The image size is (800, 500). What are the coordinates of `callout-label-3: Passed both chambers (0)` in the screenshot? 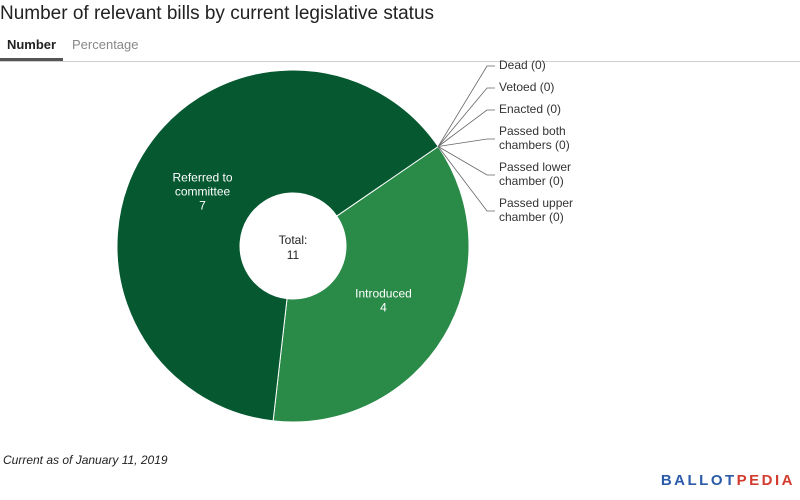 It's located at (534, 138).